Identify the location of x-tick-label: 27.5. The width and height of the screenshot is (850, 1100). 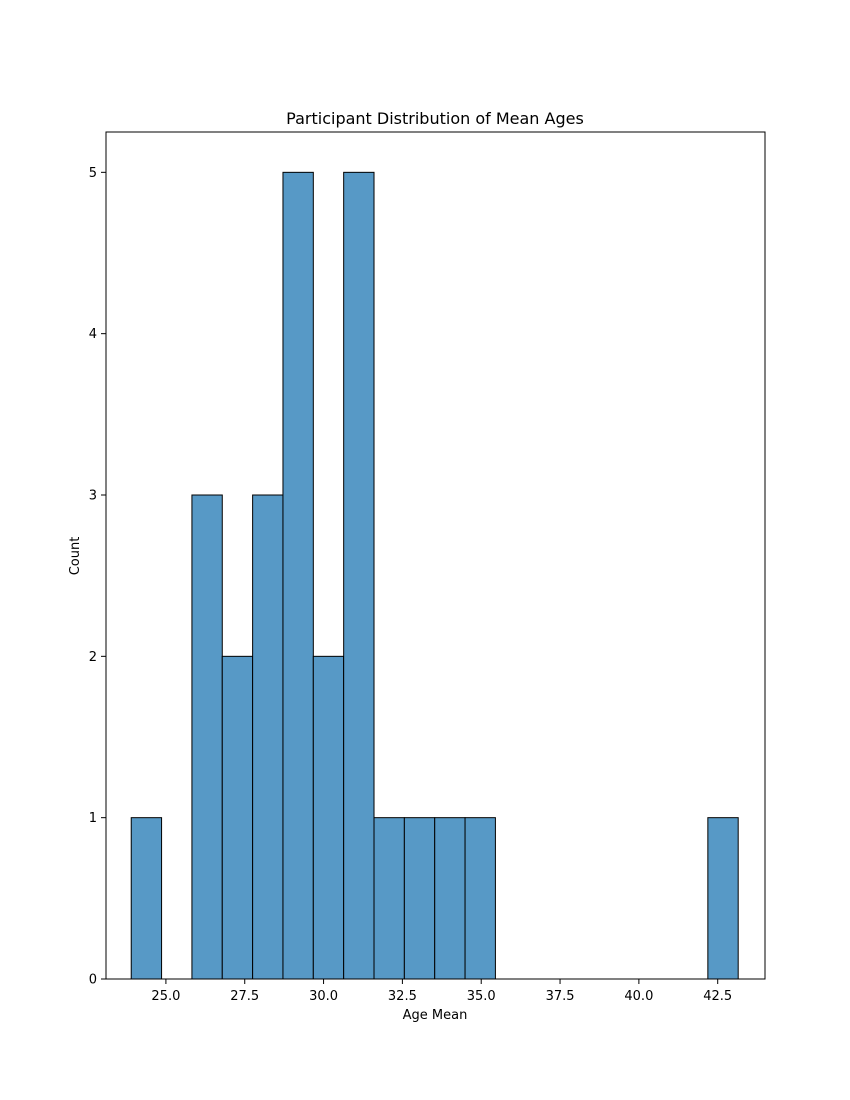
(244, 996).